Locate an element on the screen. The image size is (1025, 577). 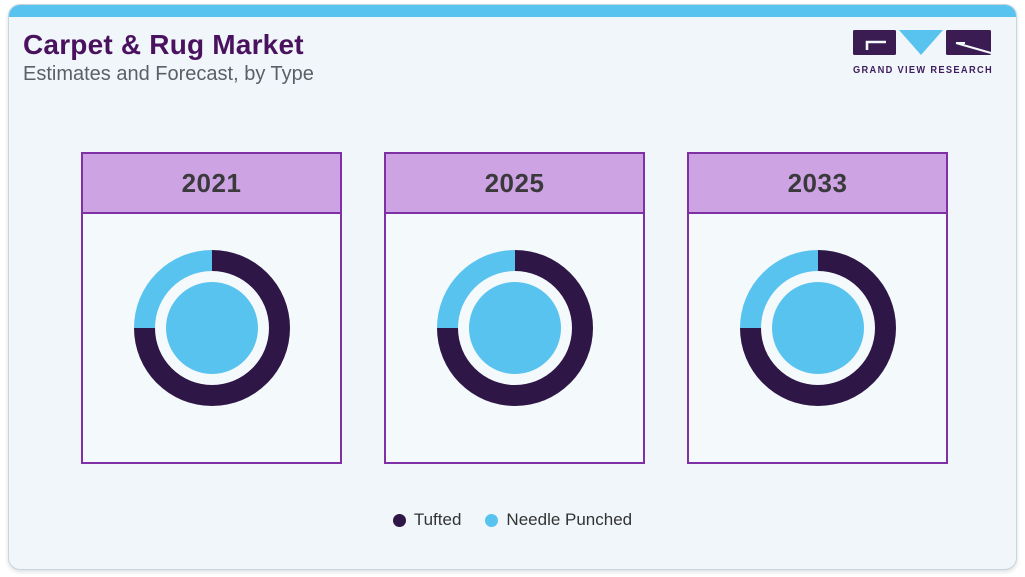
legend-item-needle-punched: Needle Punched is located at coordinates (558, 520).